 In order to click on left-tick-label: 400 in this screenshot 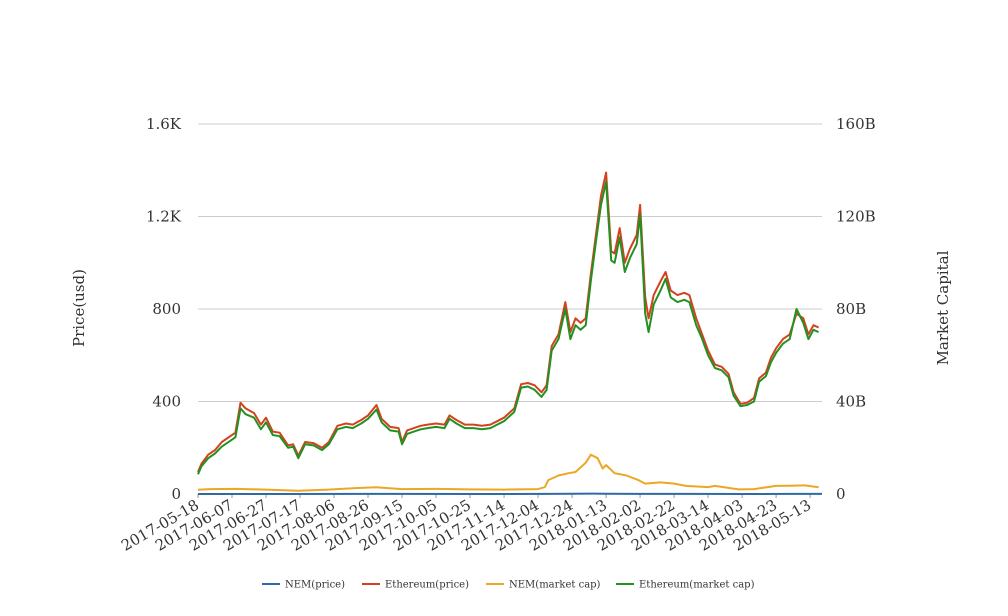, I will do `click(166, 402)`.